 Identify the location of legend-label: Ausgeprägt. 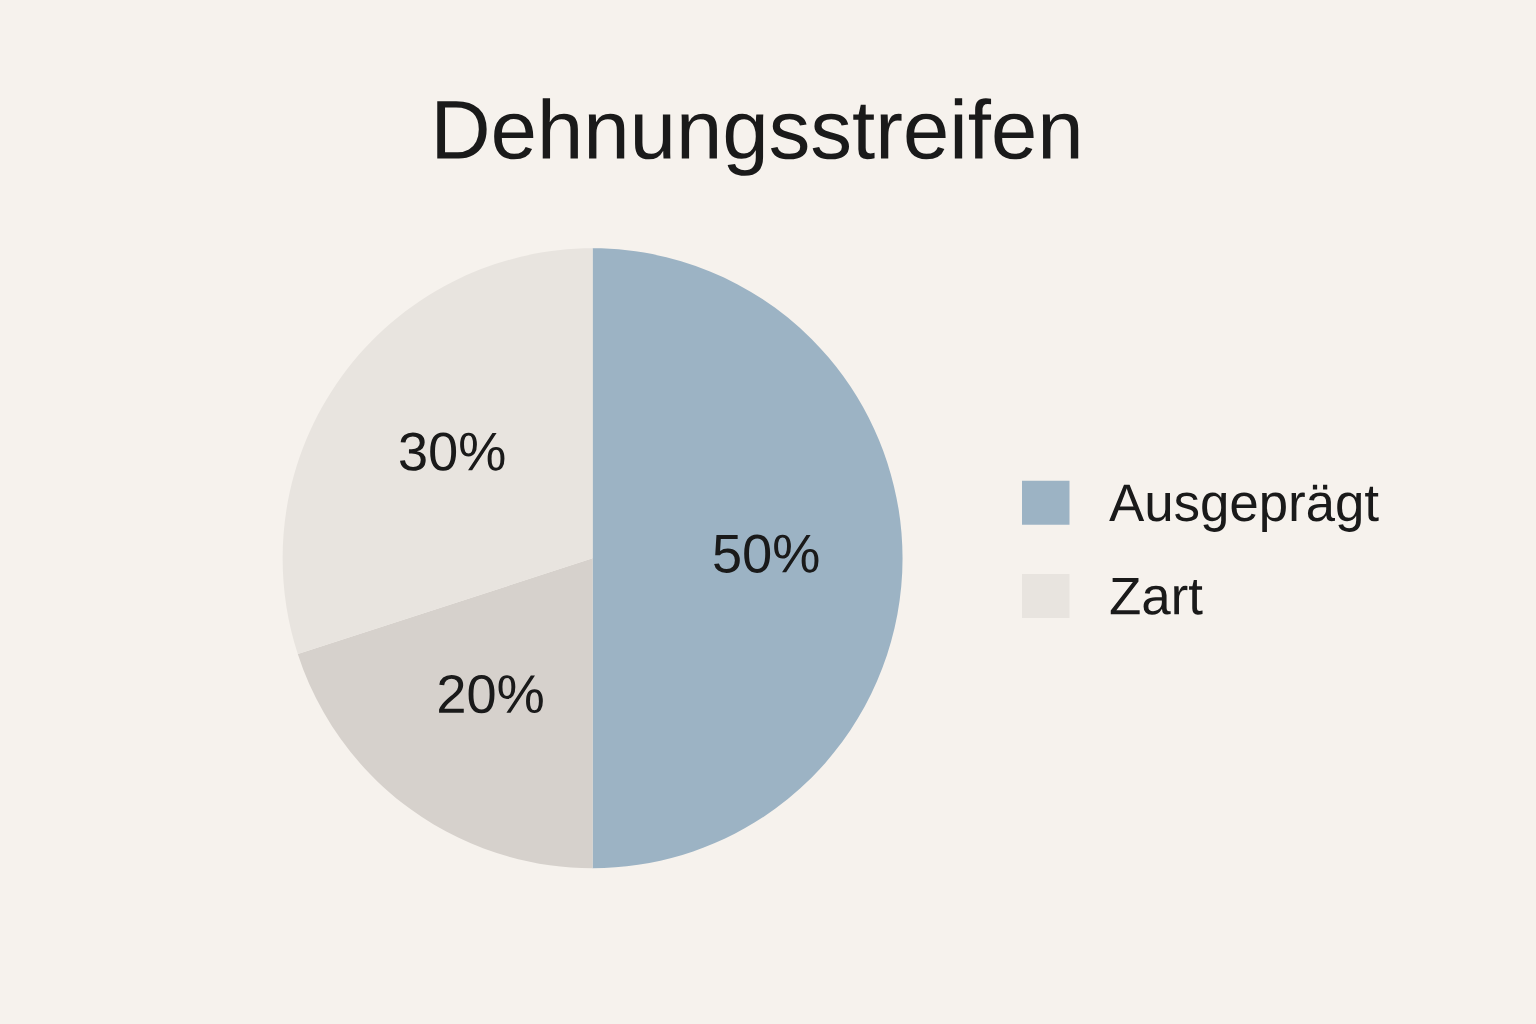
(1244, 508).